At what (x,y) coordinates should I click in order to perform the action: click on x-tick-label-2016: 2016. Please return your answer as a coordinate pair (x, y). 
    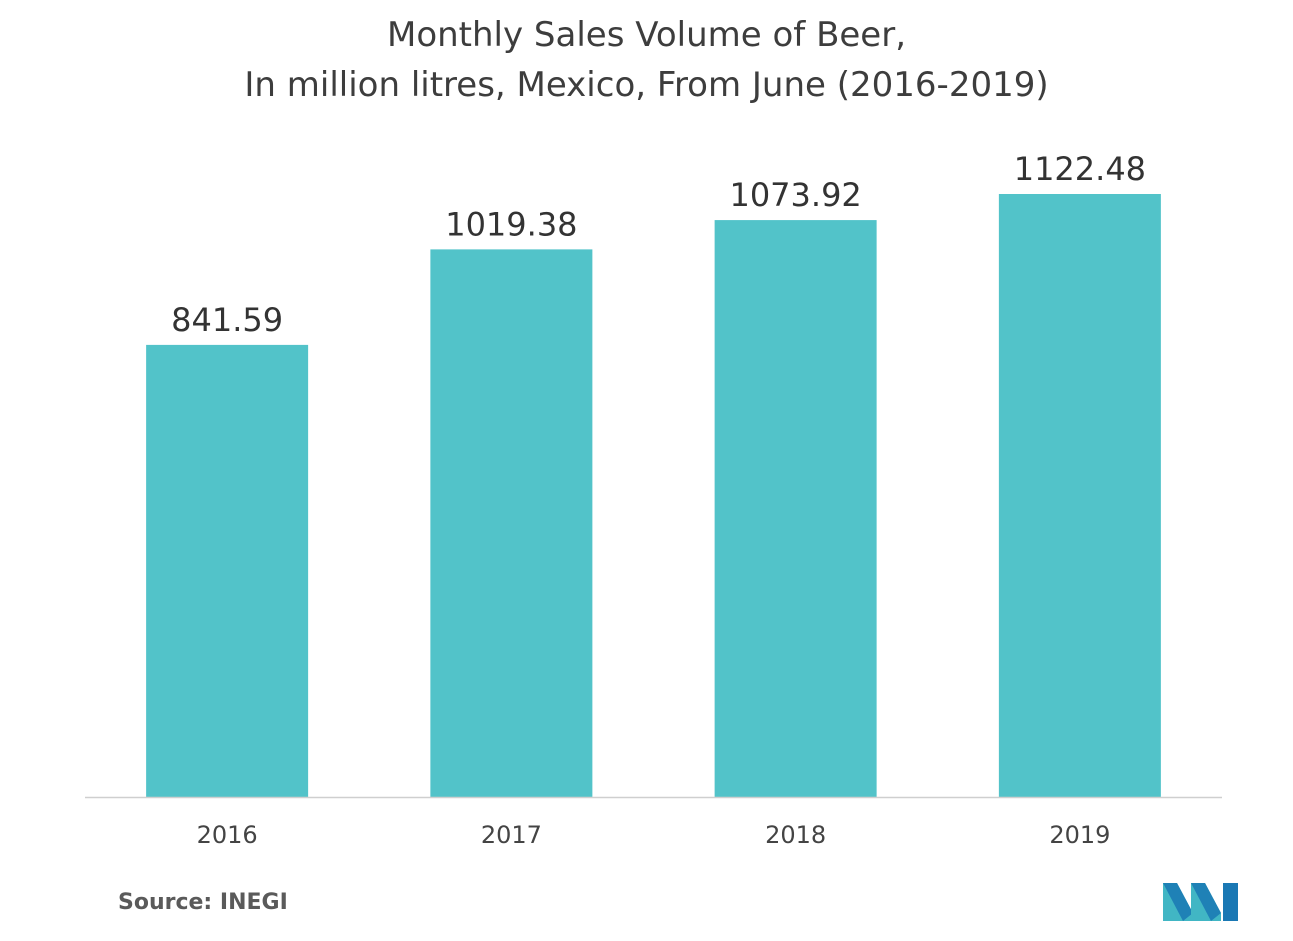
    Looking at the image, I should click on (227, 835).